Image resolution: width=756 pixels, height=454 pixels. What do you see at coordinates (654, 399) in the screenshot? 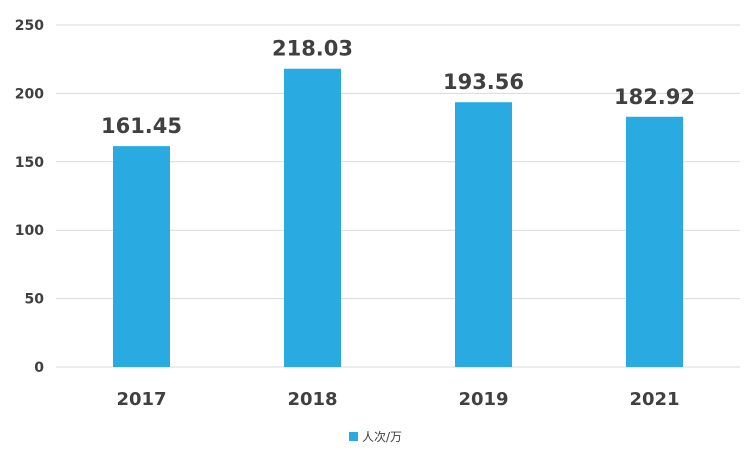
I see `x-tick-label: 2021` at bounding box center [654, 399].